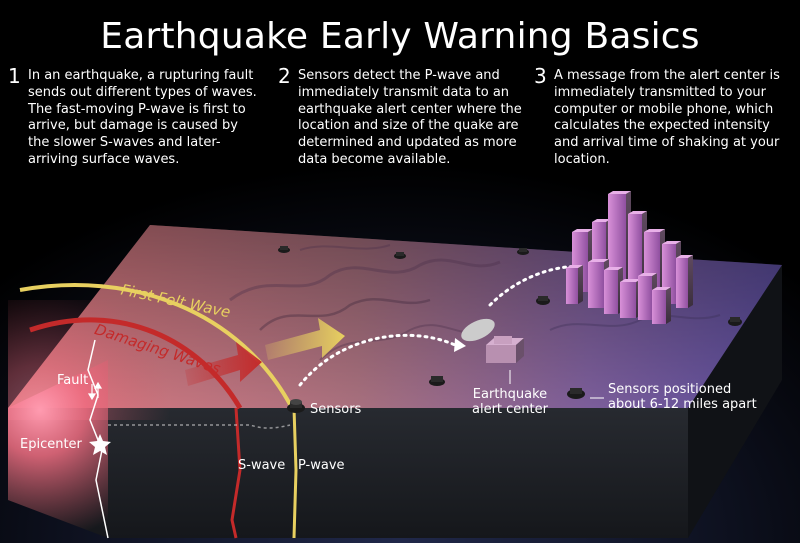 Image resolution: width=800 pixels, height=543 pixels. What do you see at coordinates (95, 391) in the screenshot?
I see `fault-arrows` at bounding box center [95, 391].